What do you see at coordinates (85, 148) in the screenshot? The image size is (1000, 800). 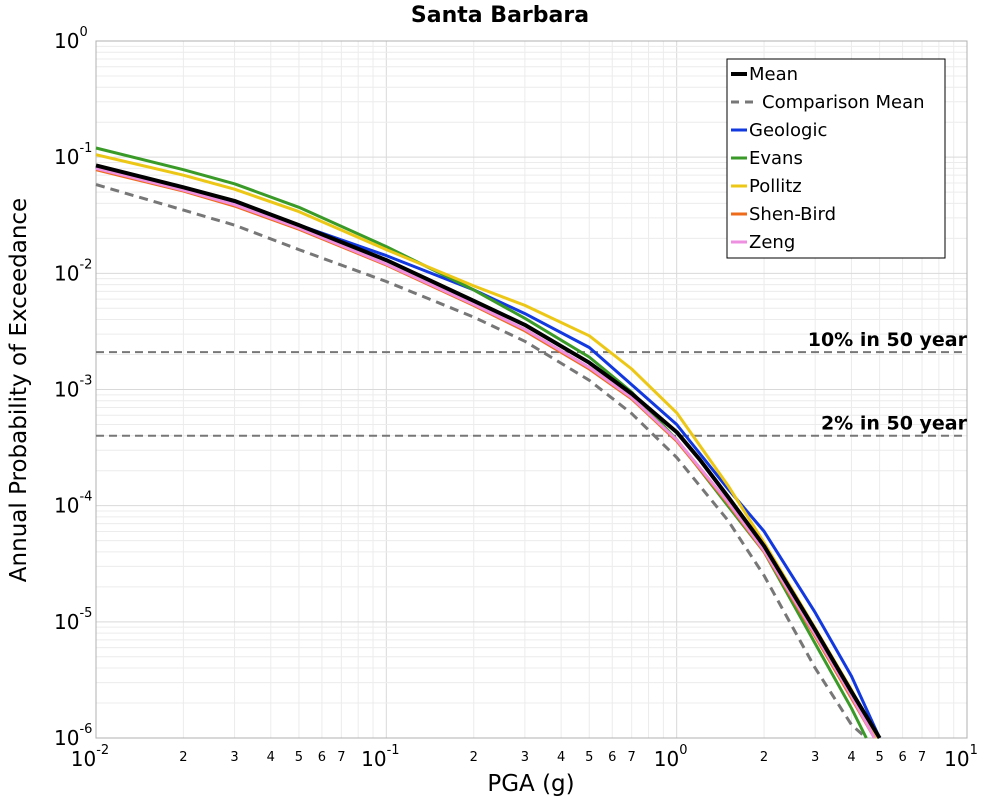 I see `y-tick-exponent: -1` at bounding box center [85, 148].